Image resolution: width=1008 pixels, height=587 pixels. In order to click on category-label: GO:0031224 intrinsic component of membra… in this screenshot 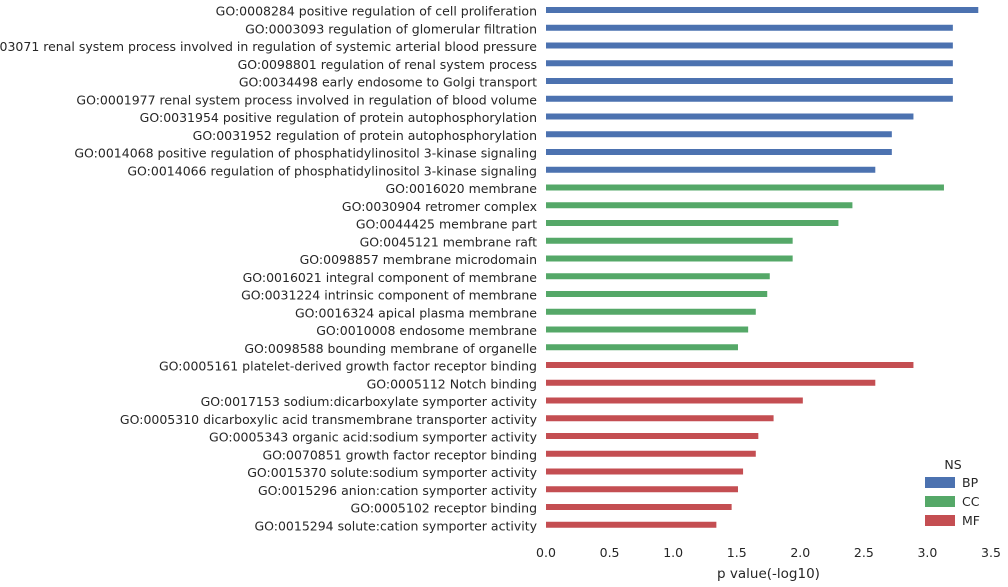, I will do `click(389, 295)`.